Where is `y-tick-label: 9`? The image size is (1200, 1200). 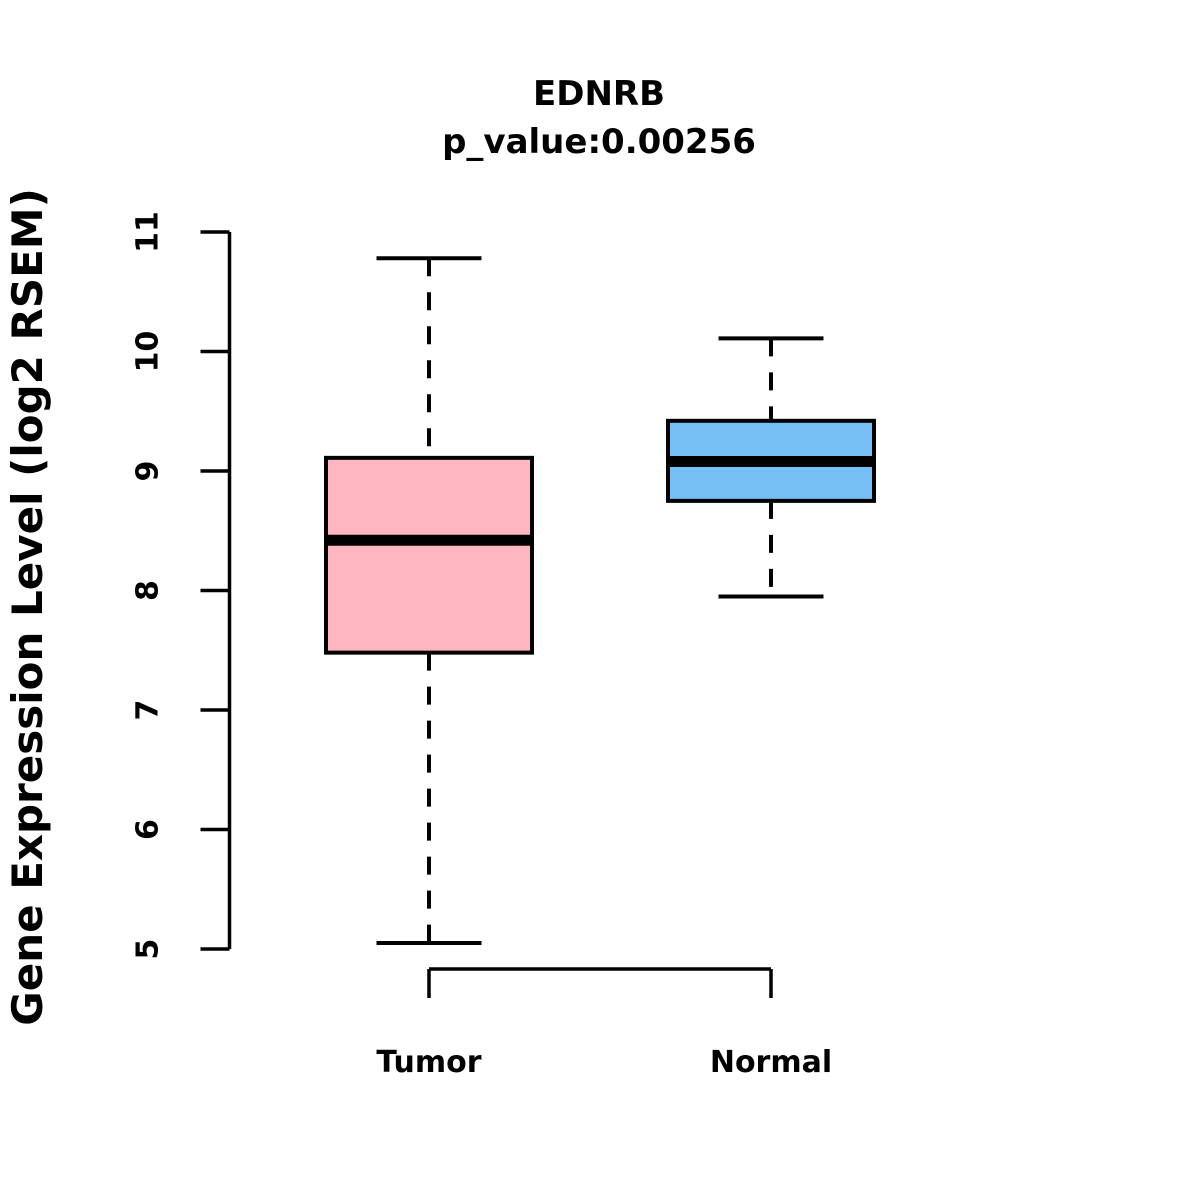 y-tick-label: 9 is located at coordinates (148, 471).